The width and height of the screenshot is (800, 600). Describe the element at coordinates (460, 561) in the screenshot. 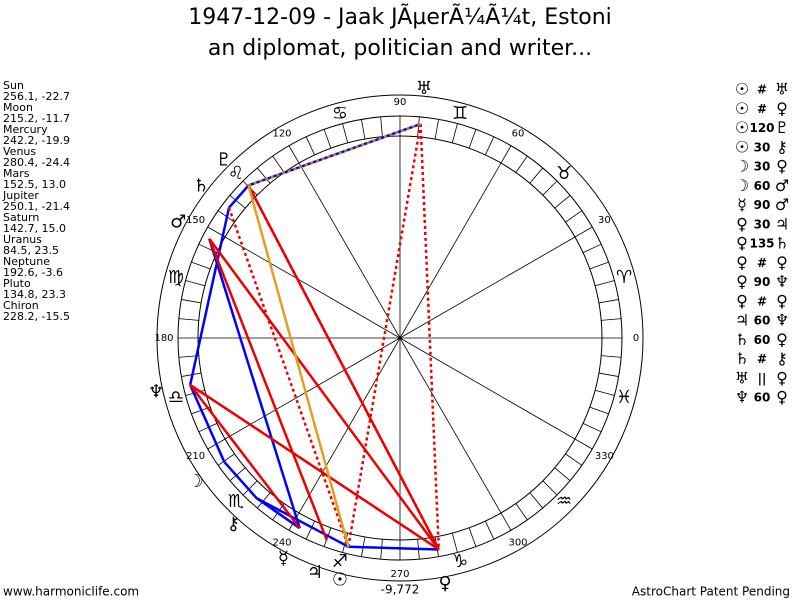

I see `sign-glyph: ♑` at that location.